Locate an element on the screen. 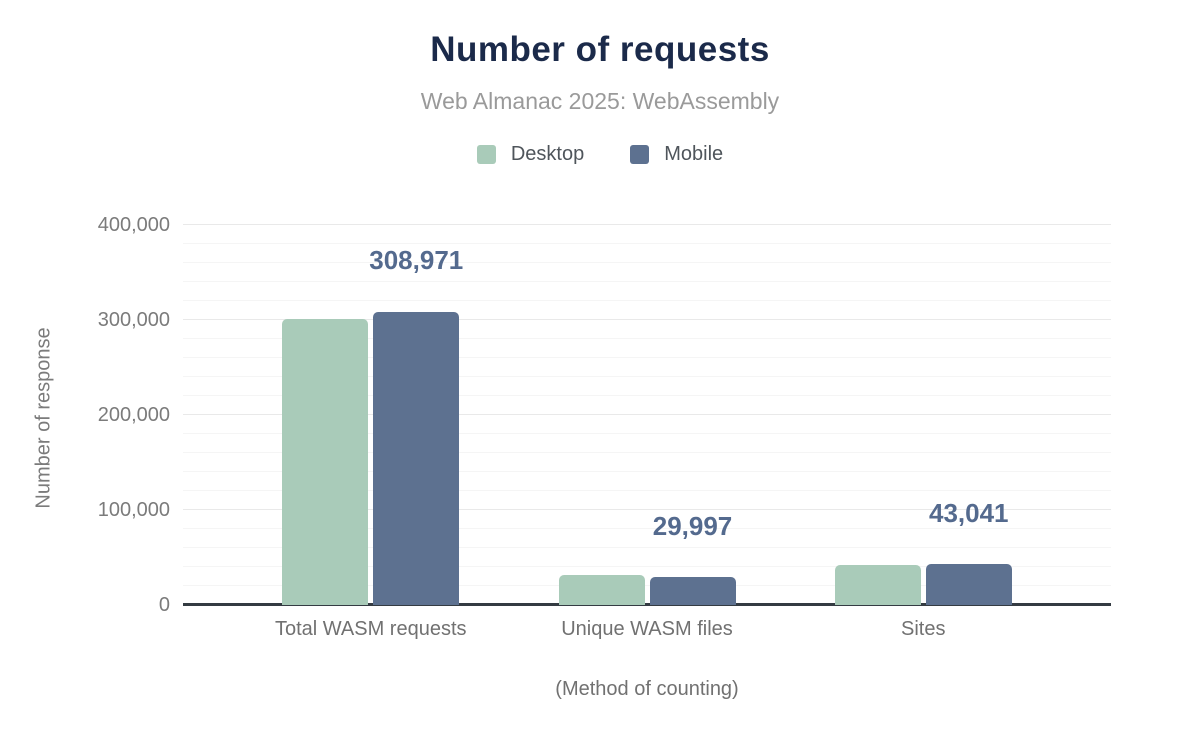  y-tick-label: 400,000 is located at coordinates (133, 225).